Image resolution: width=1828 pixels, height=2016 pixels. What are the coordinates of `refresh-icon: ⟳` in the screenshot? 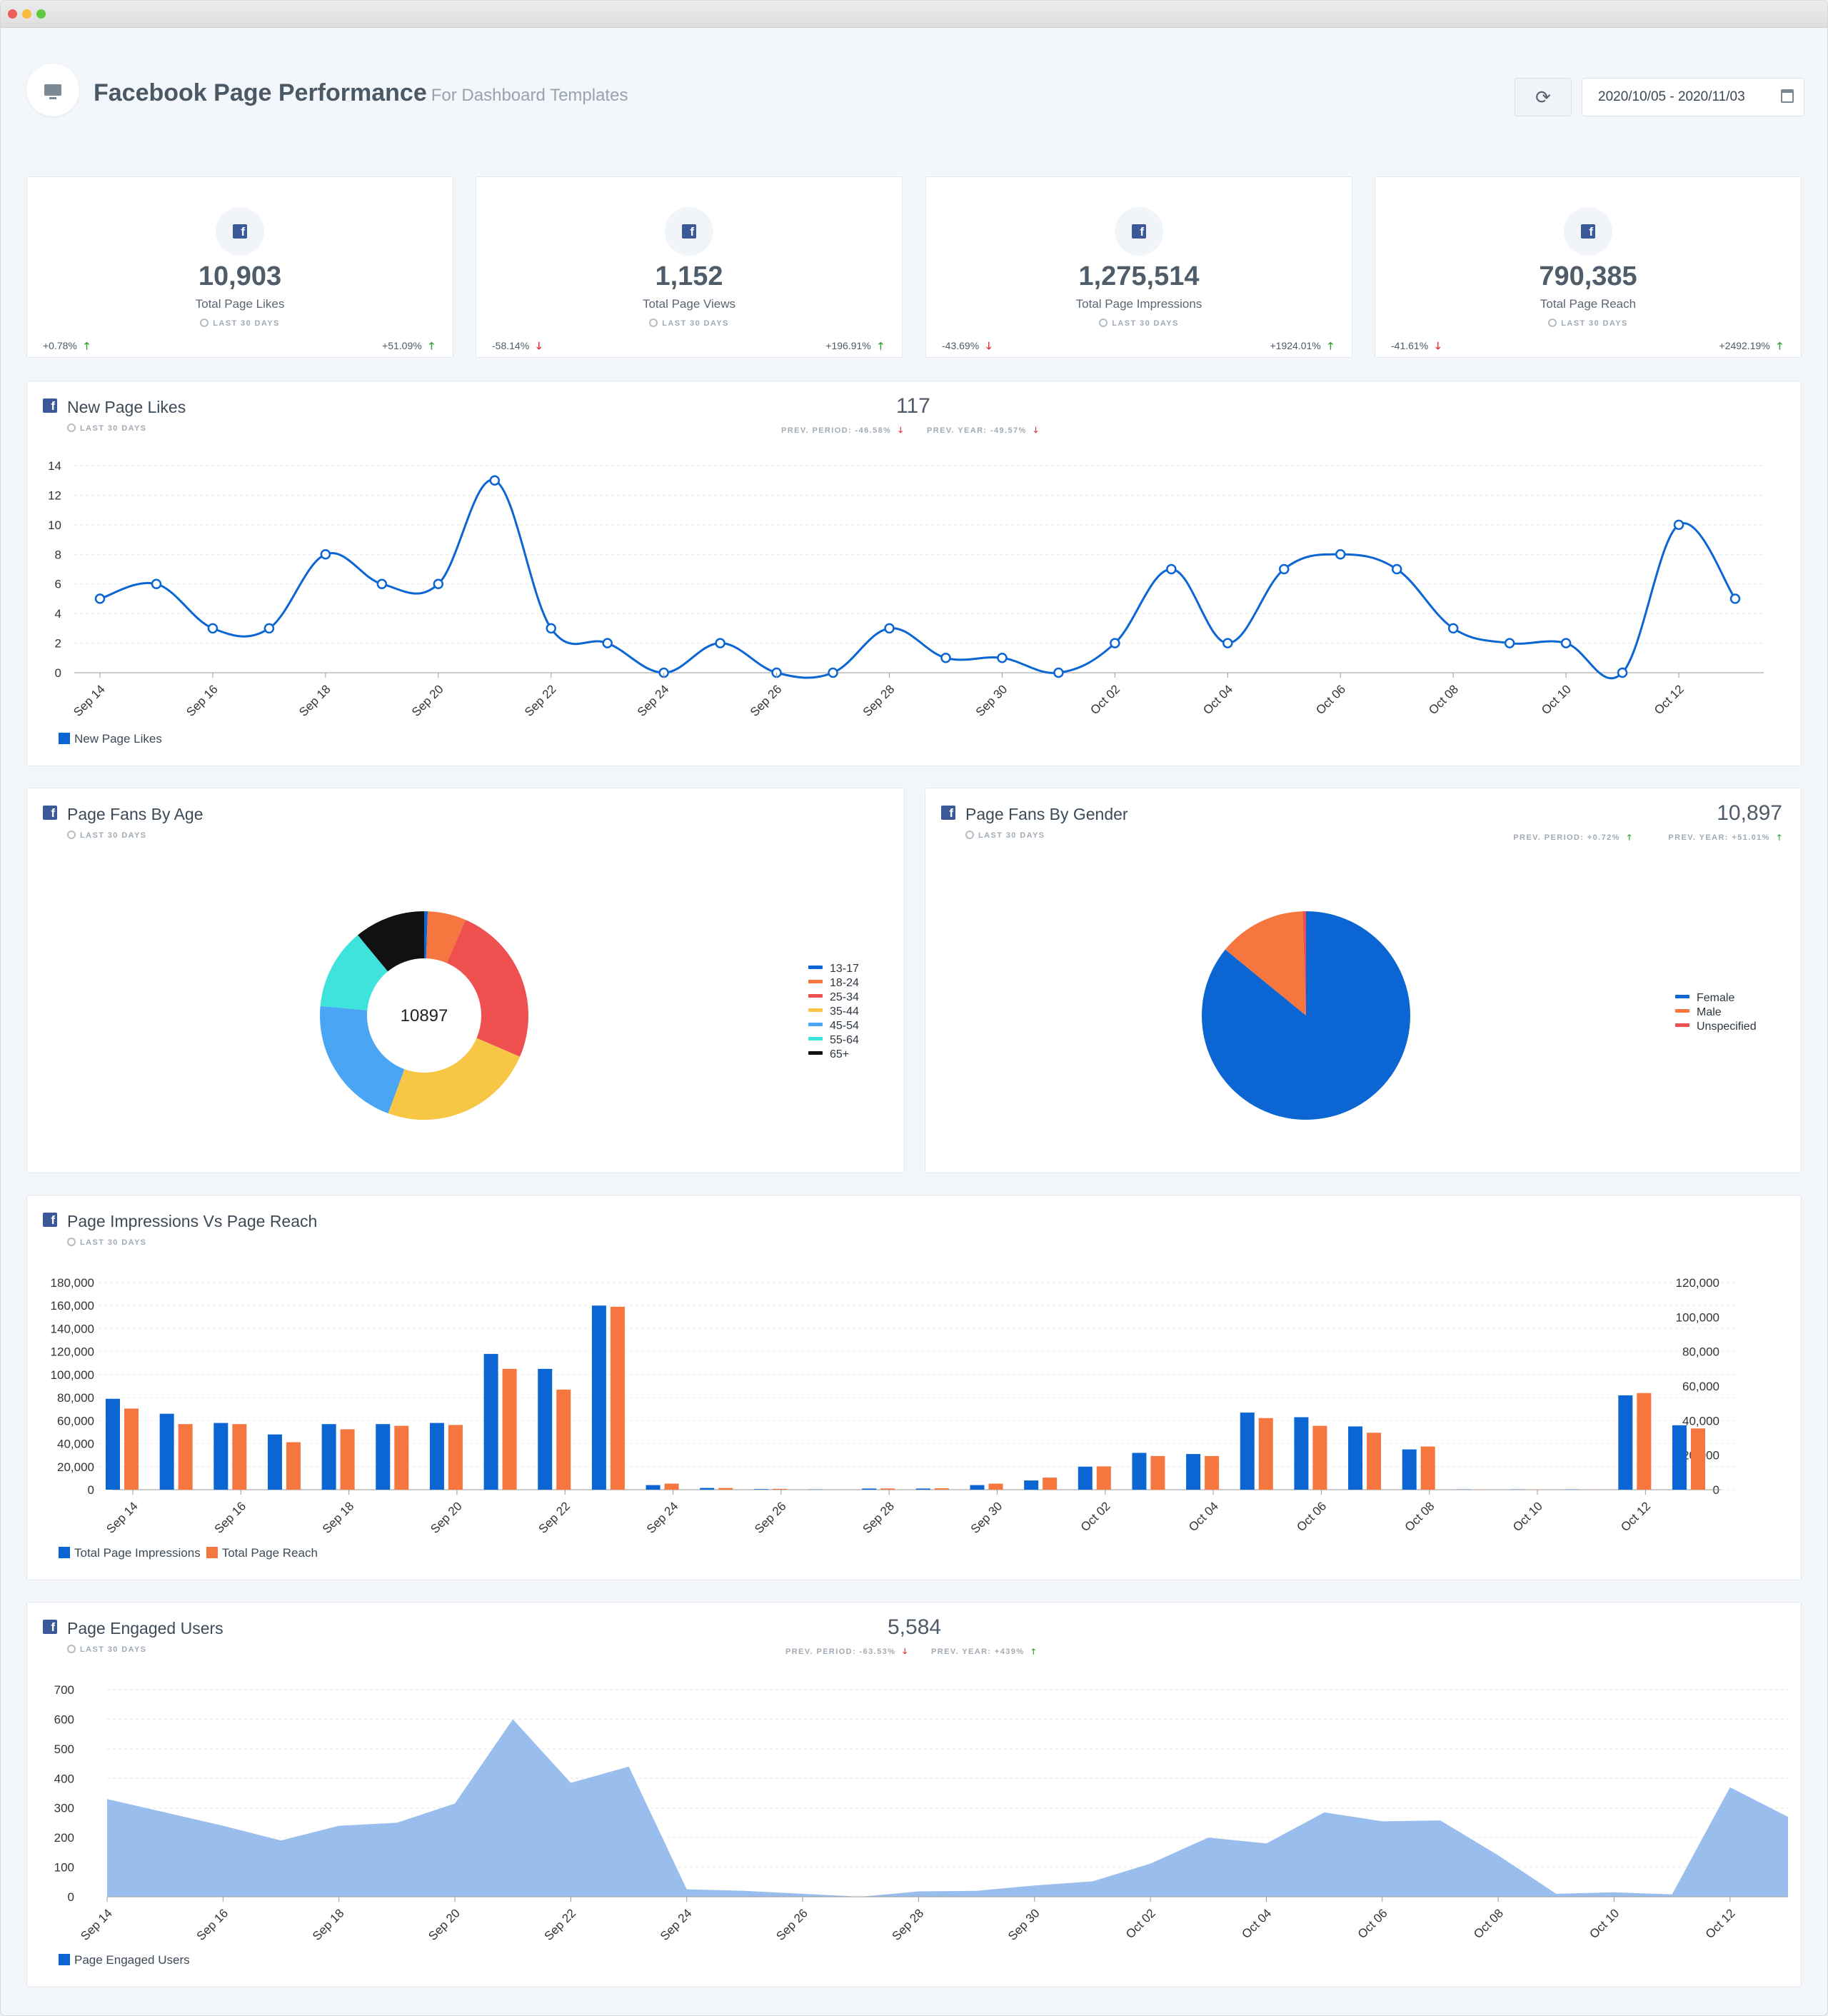 It's located at (1543, 97).